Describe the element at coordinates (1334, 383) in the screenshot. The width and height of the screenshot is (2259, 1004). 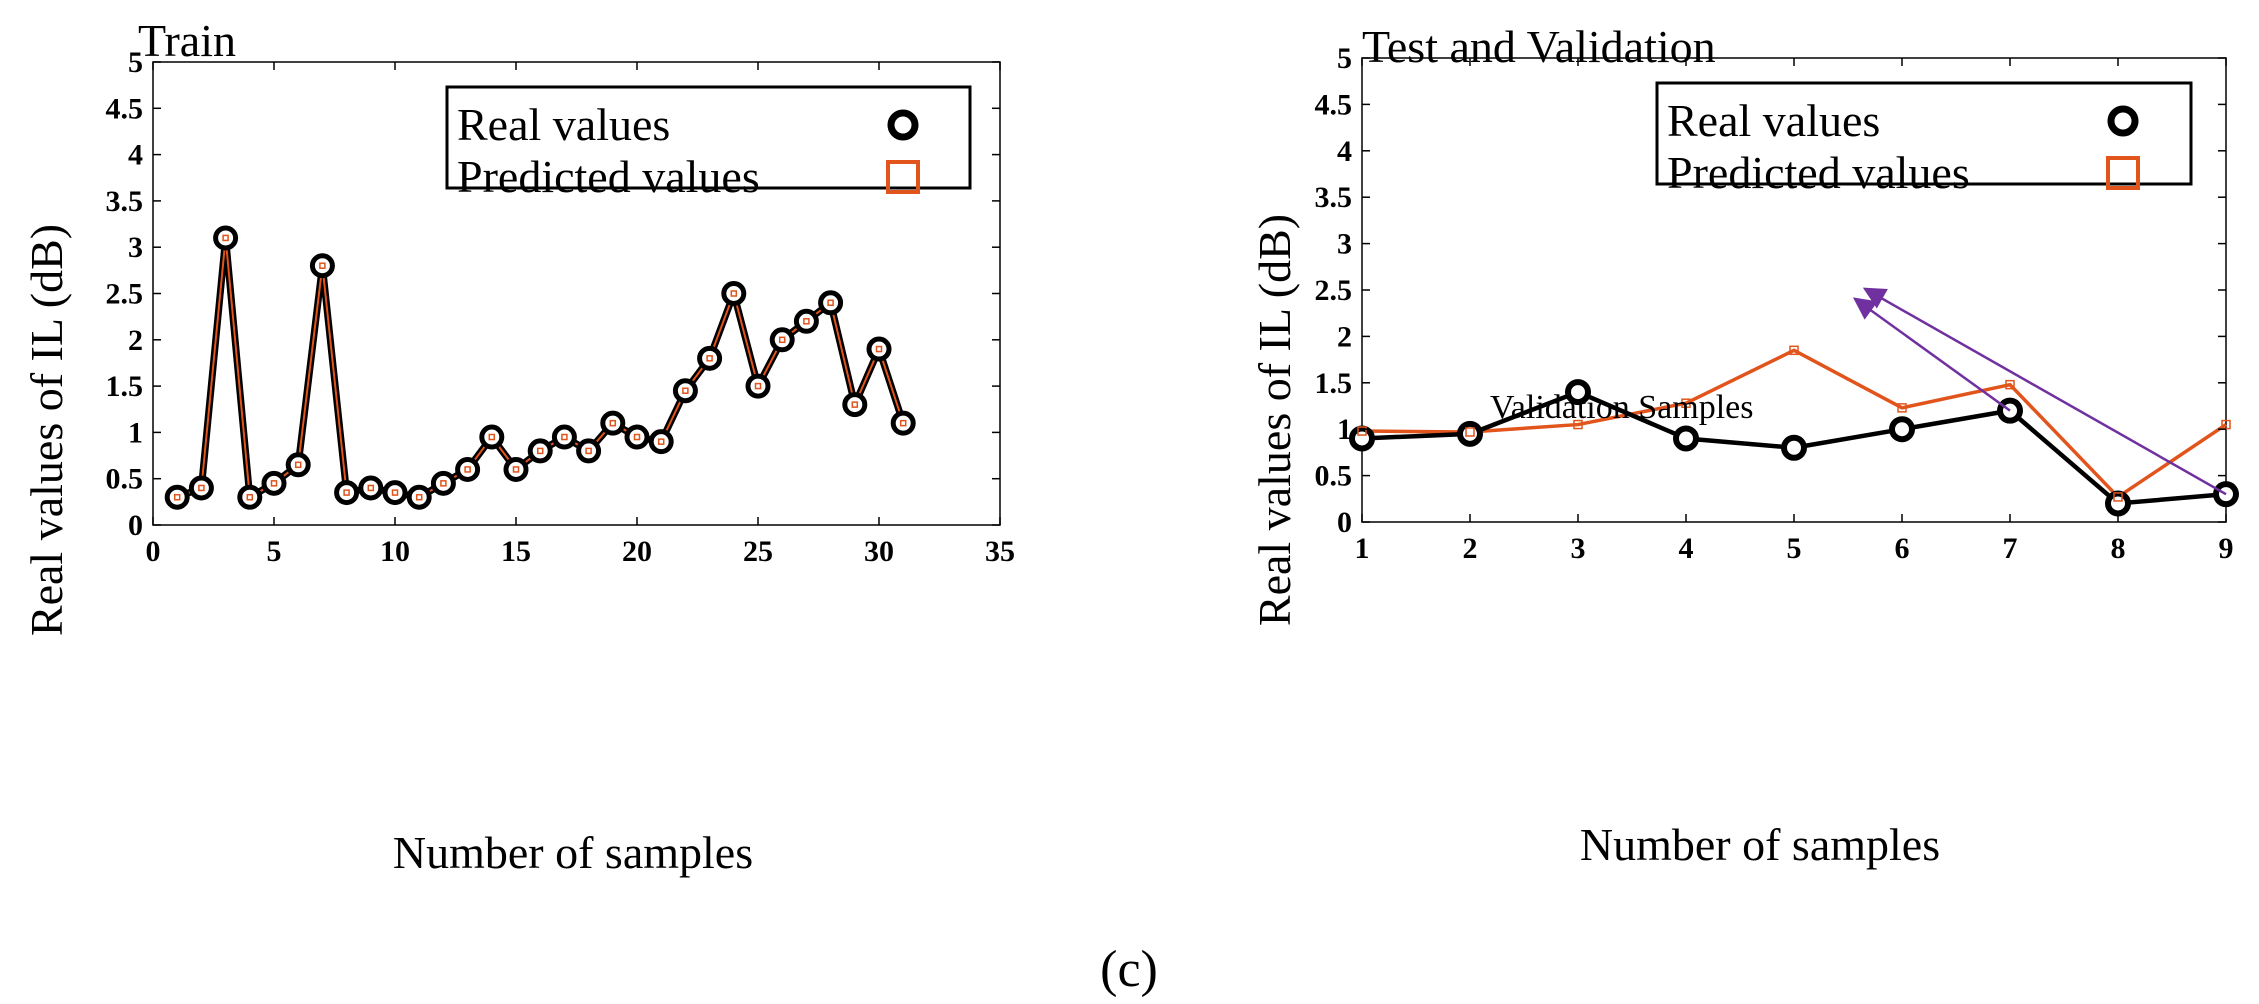
I see `test-y-tick-label: 1.5` at that location.